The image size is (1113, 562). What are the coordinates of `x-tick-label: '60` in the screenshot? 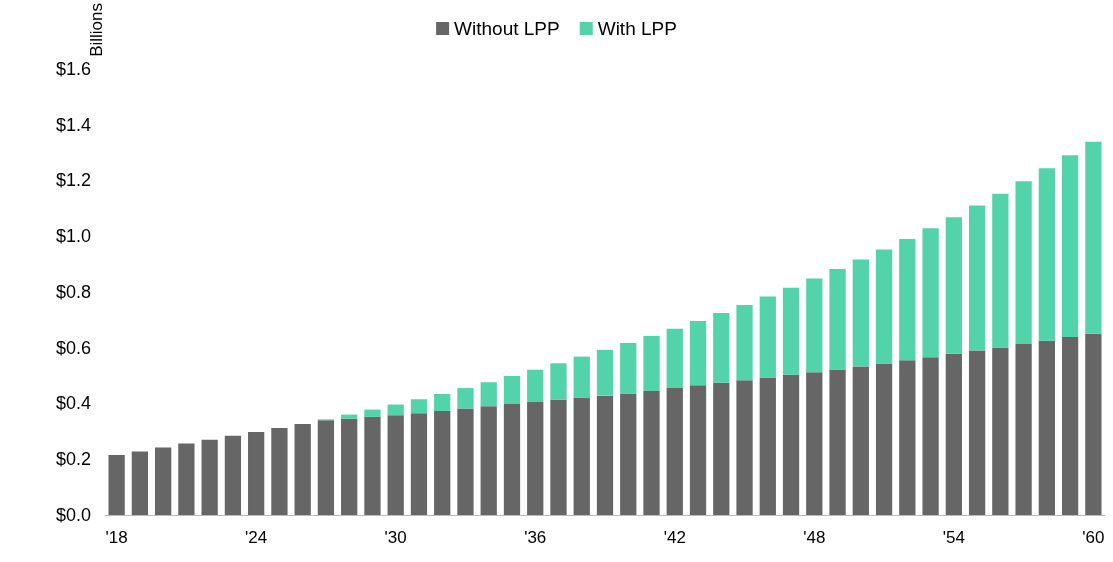 It's located at (1093, 537).